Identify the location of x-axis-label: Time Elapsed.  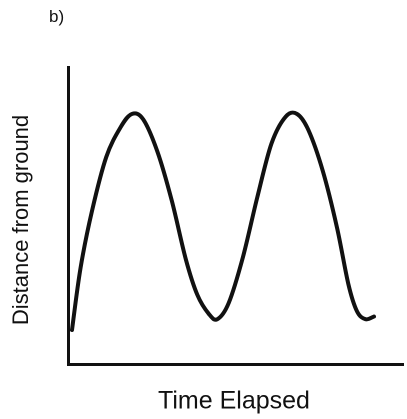
(234, 401).